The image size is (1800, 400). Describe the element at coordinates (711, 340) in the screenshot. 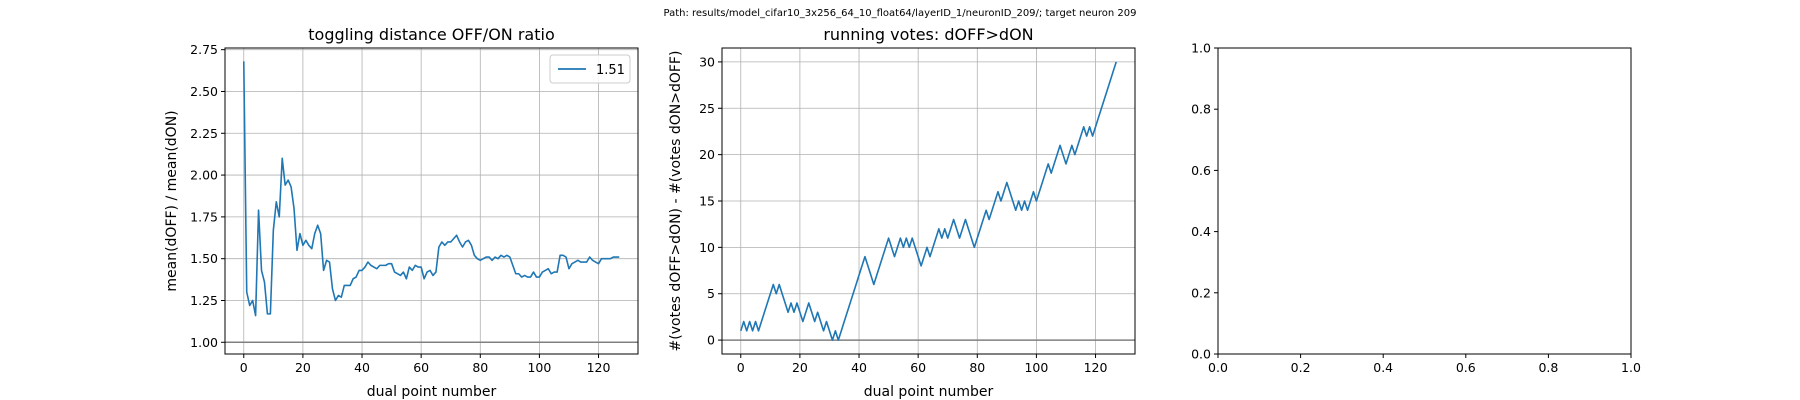

I see `y-tick-label: 0` at that location.